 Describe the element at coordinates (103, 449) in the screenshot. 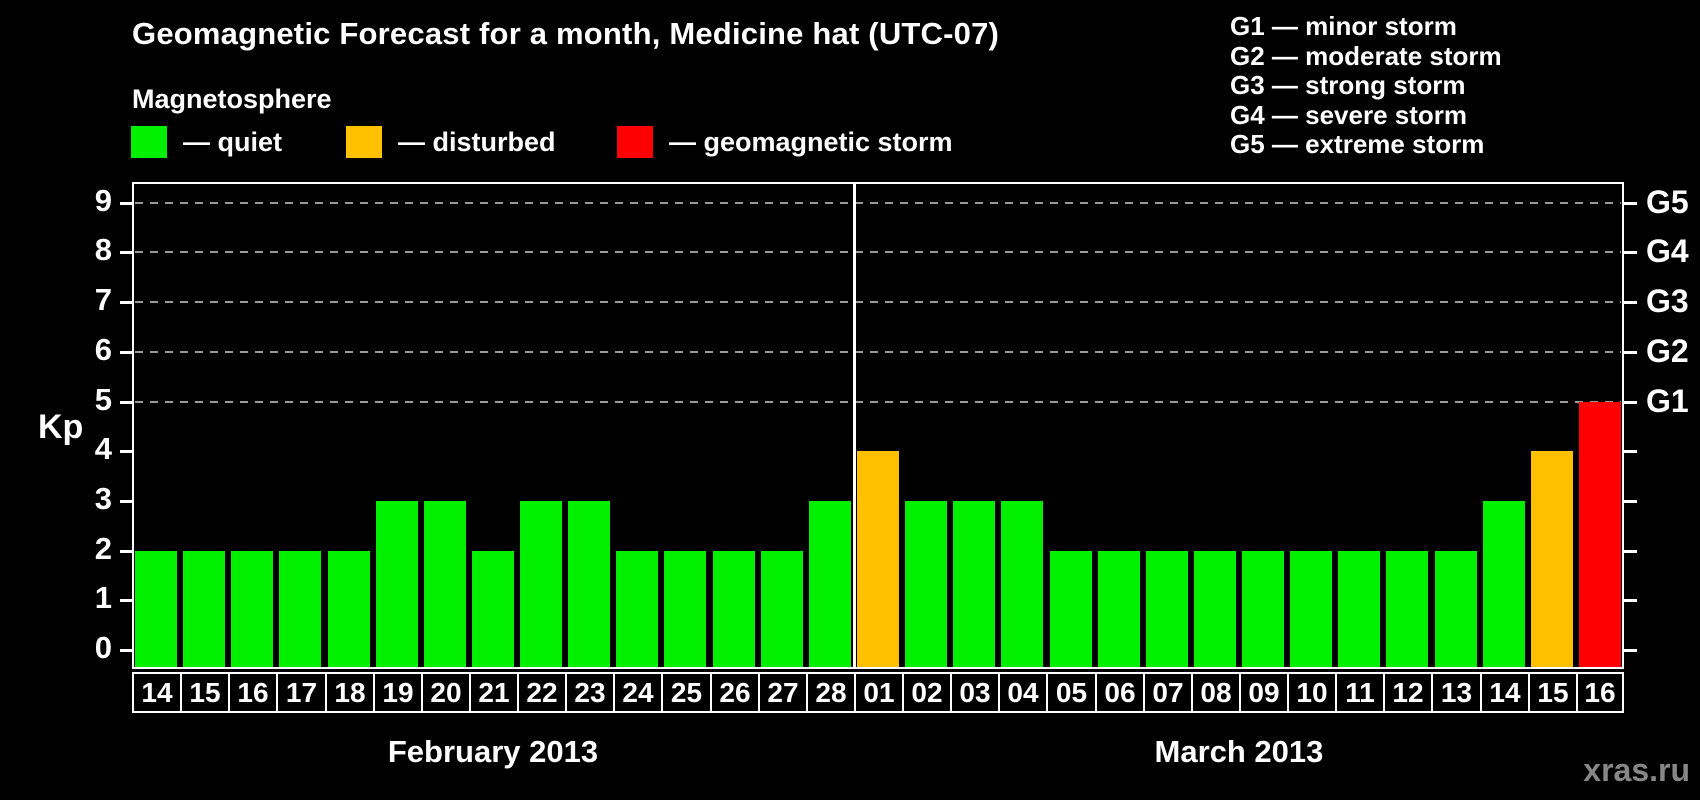

I see `y-tick-label-4: 4` at that location.